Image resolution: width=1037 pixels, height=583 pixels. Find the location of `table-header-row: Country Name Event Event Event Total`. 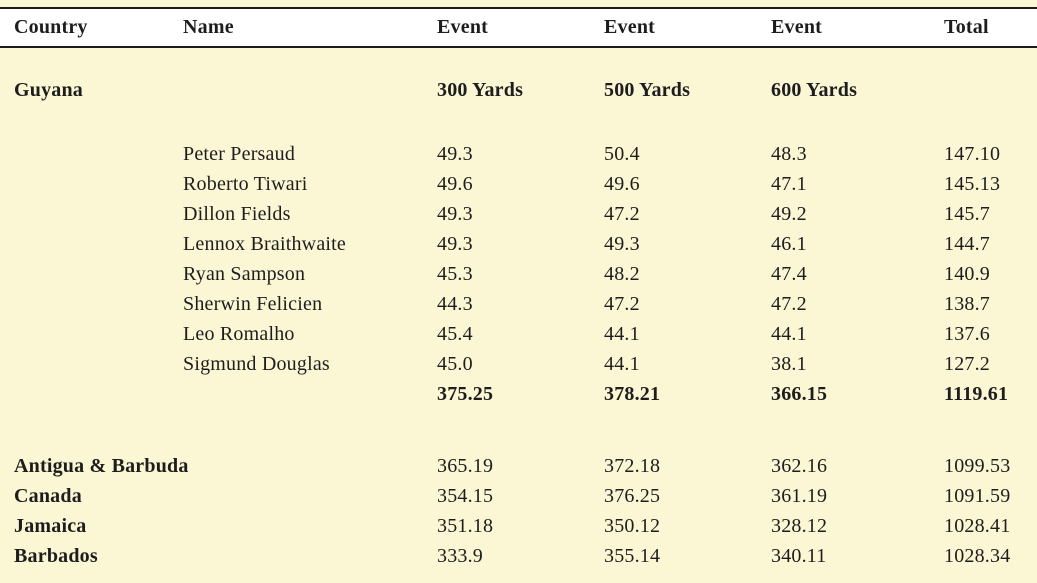

table-header-row: Country Name Event Event Event Total is located at coordinates (518, 27).